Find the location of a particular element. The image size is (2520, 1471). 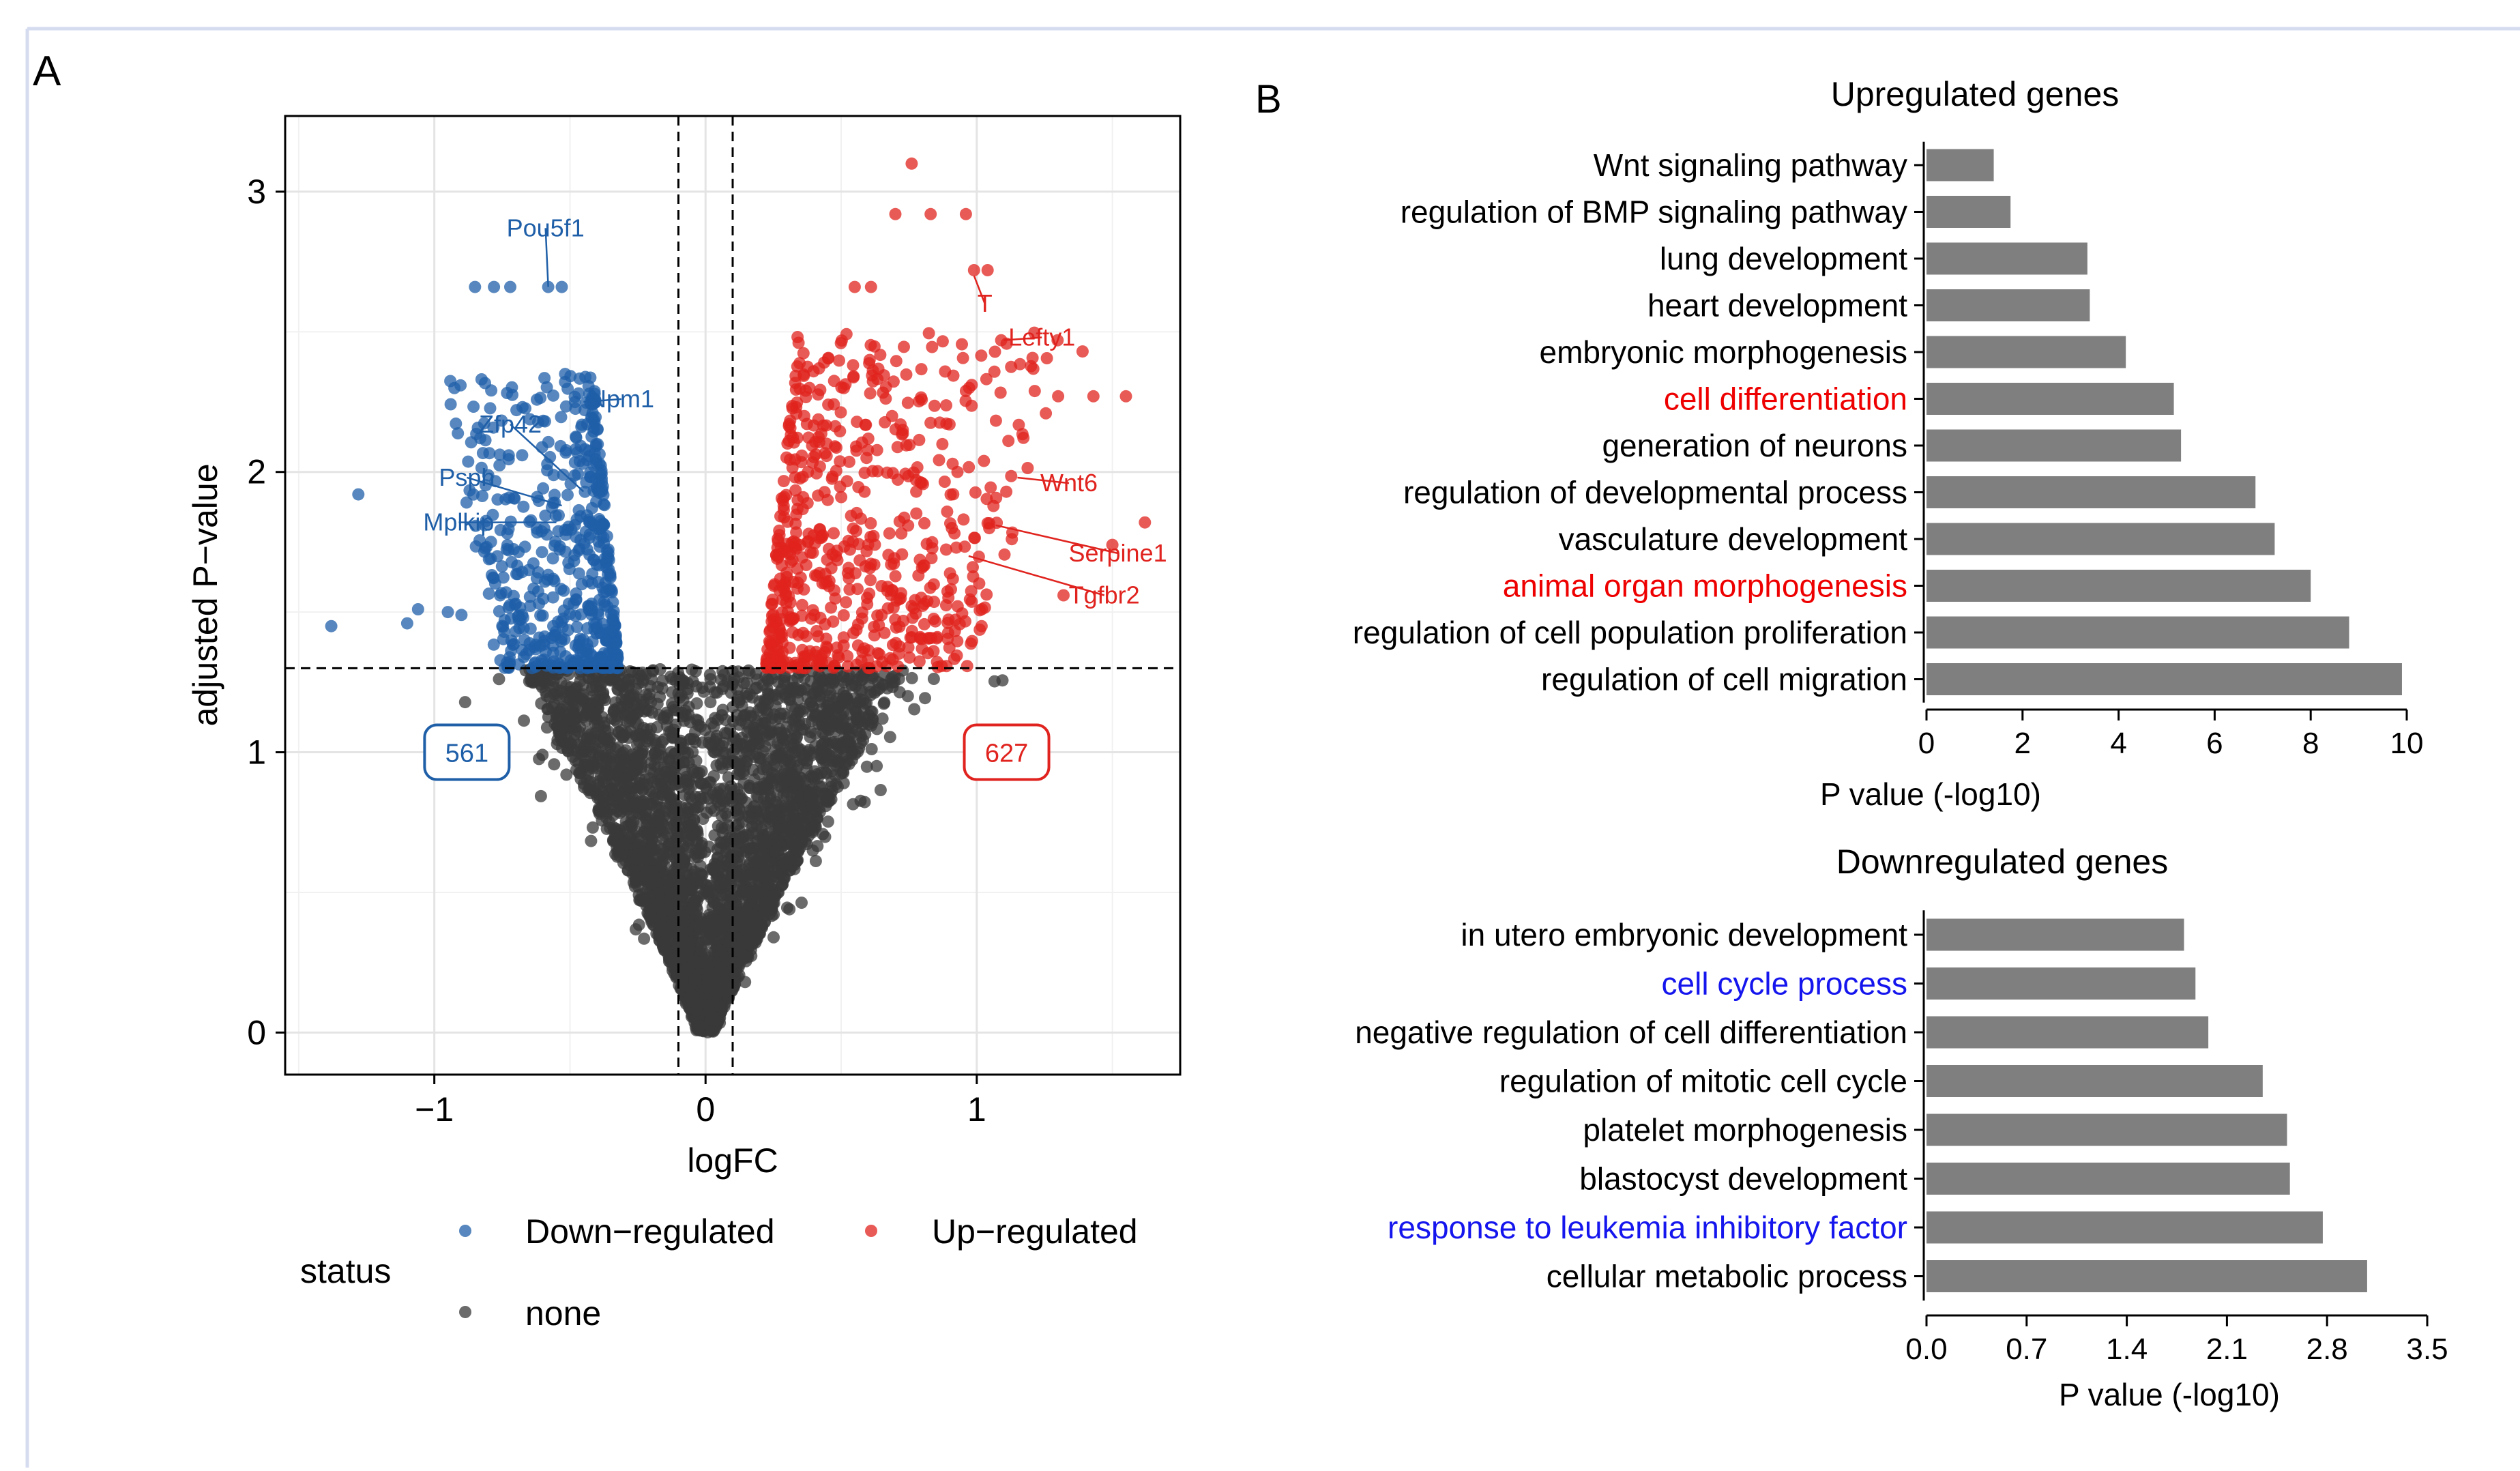

gene-label-mplkip: Mplkip is located at coordinates (458, 522).